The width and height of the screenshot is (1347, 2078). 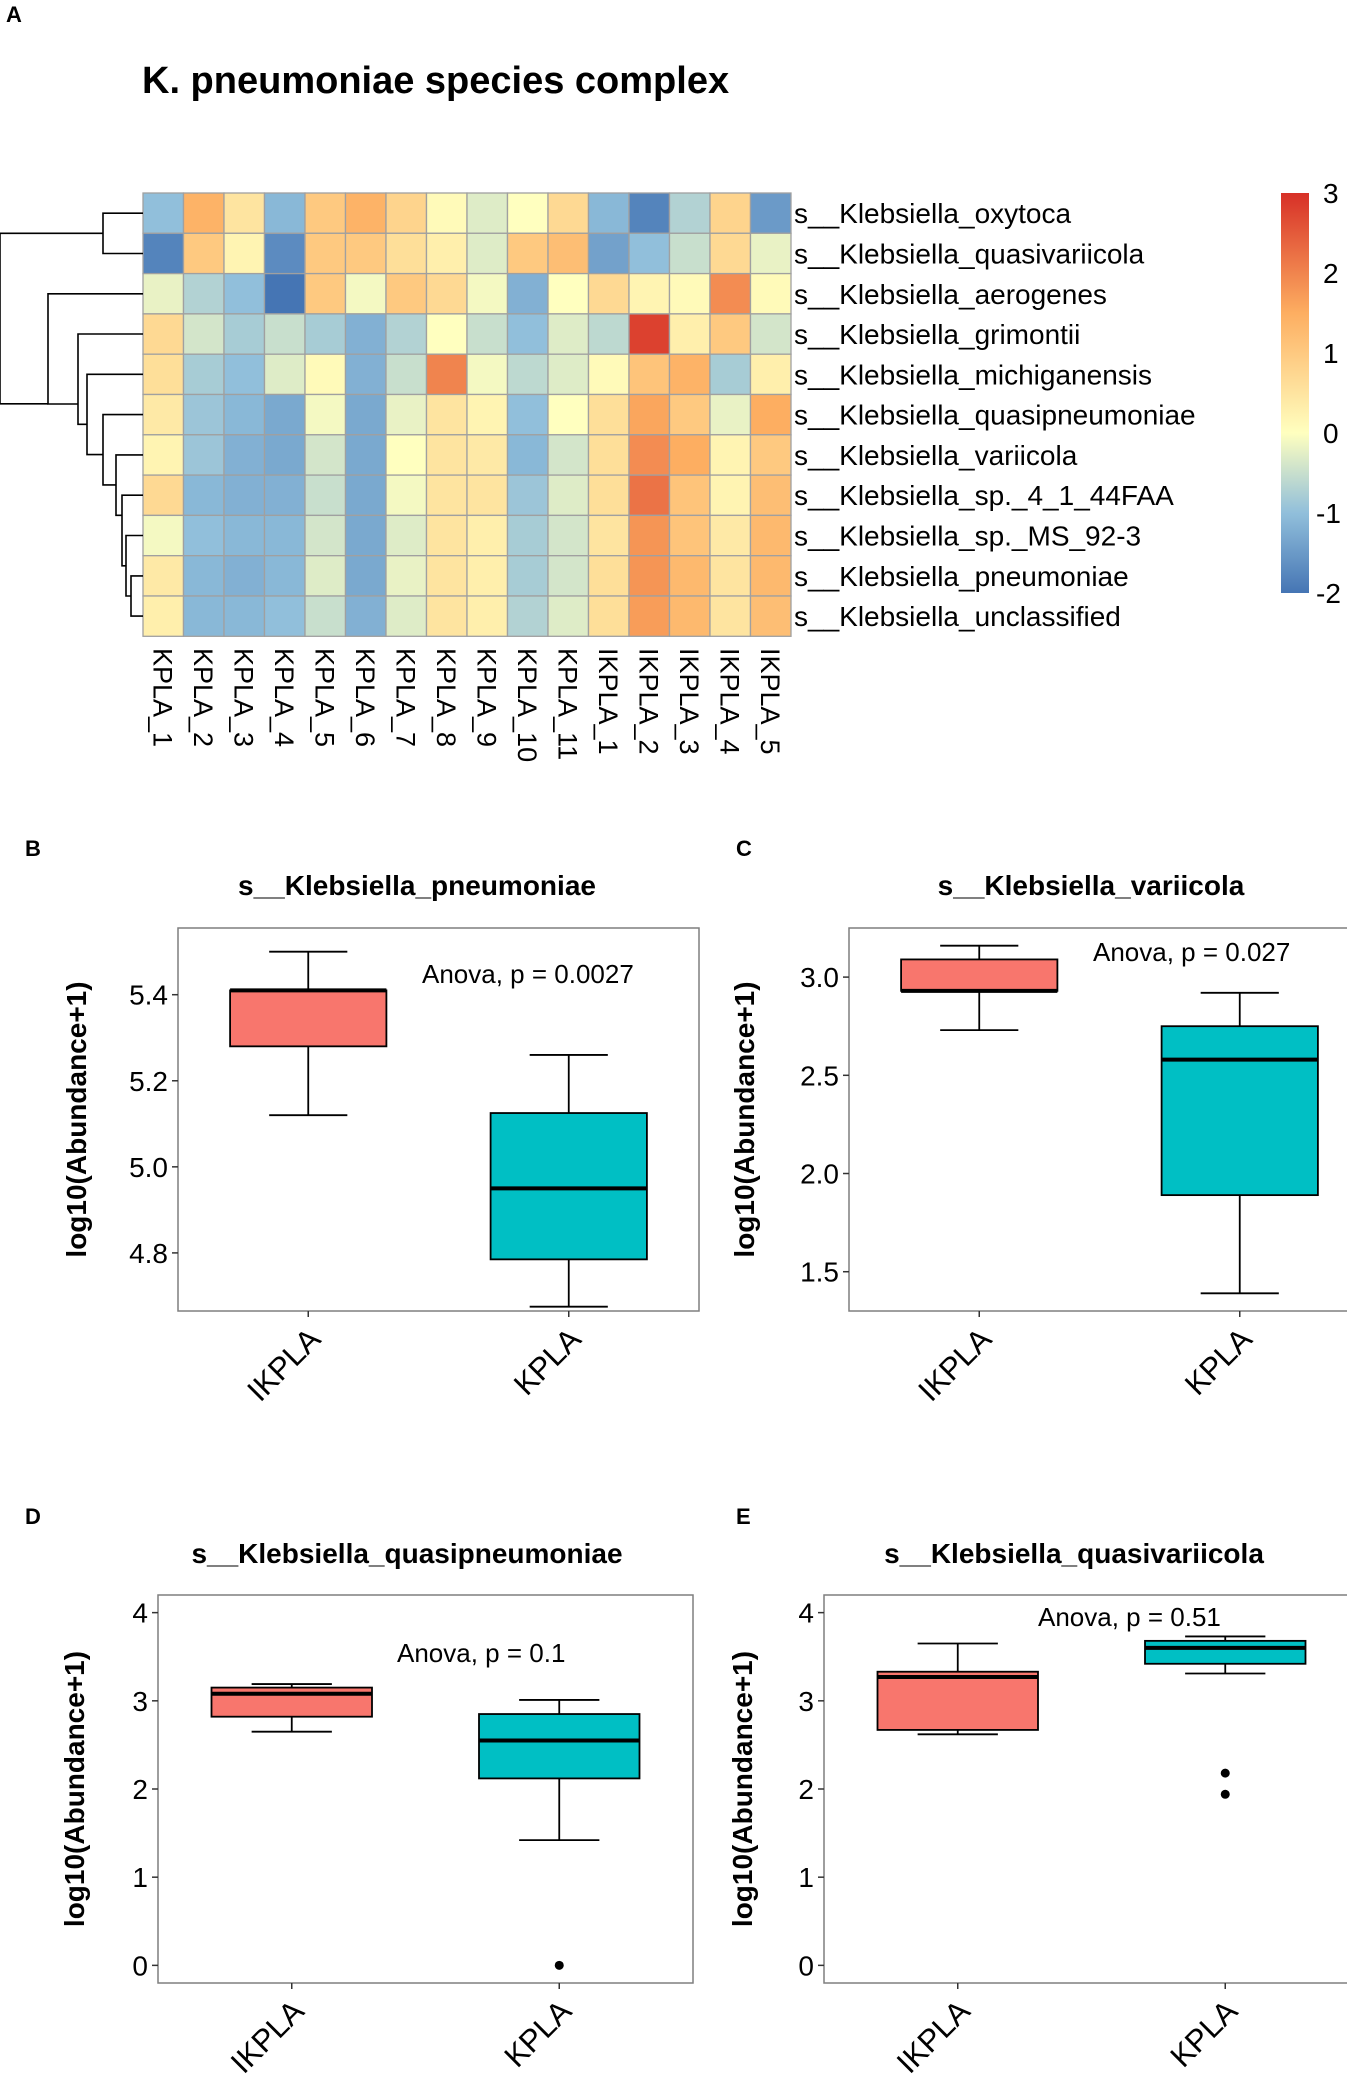 I want to click on heatmap-row-label: s__Klebsiella_aerogenes, so click(x=950, y=294).